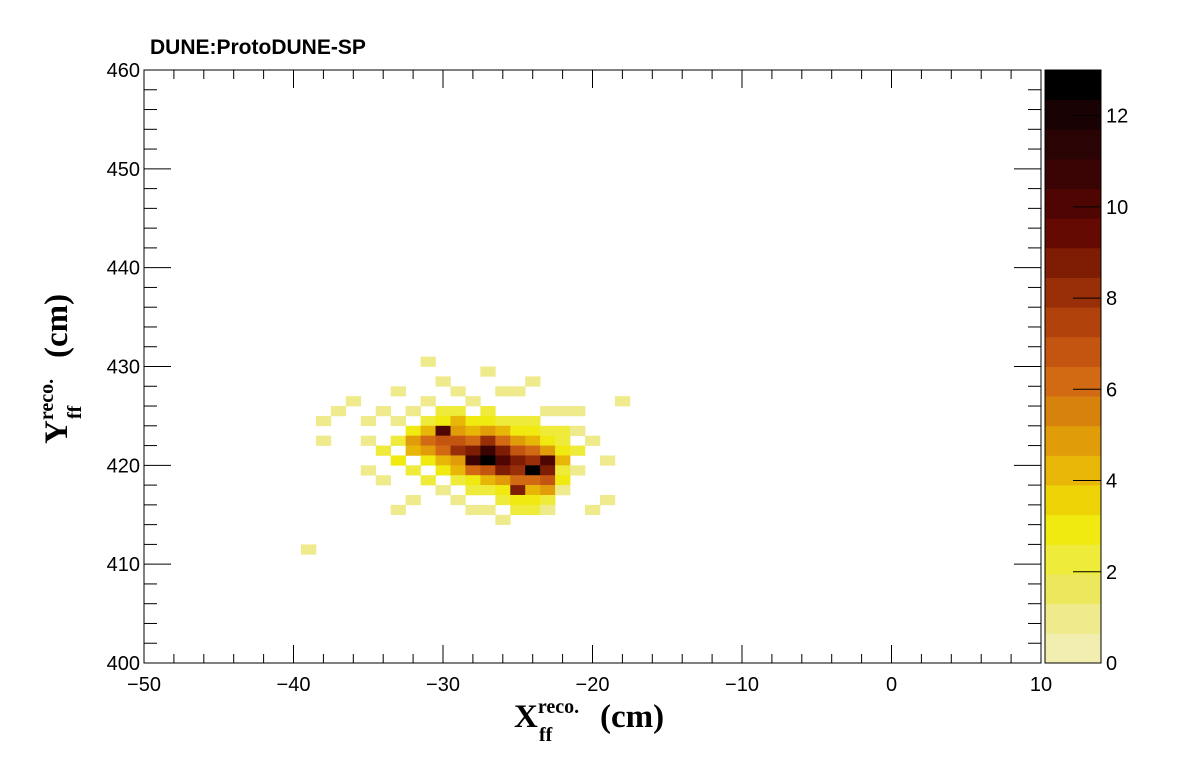 This screenshot has width=1196, height=772. What do you see at coordinates (1111, 664) in the screenshot?
I see `color-scale-tick-label: 0` at bounding box center [1111, 664].